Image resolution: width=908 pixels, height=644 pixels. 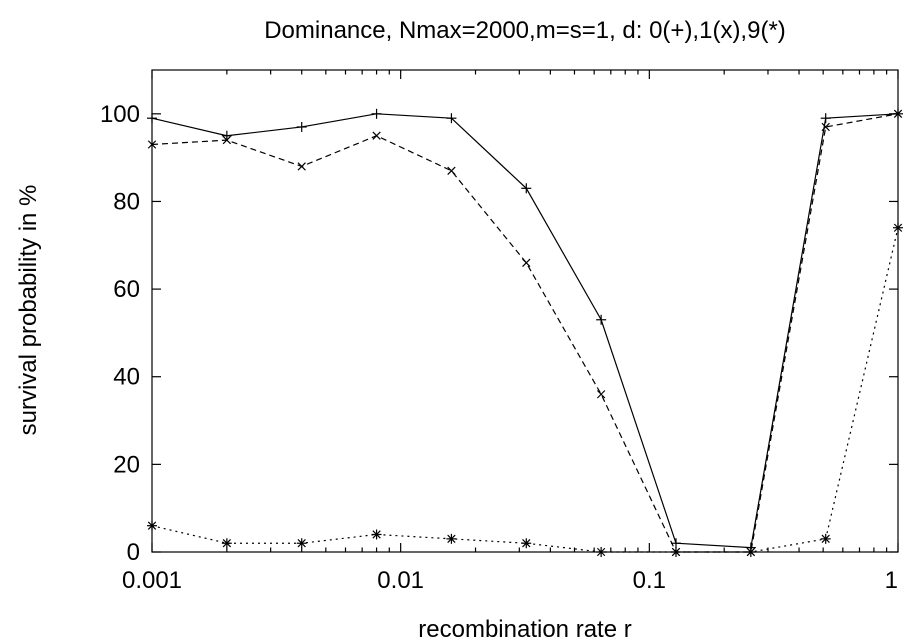 I want to click on y-tick-label: 40, so click(x=126, y=377).